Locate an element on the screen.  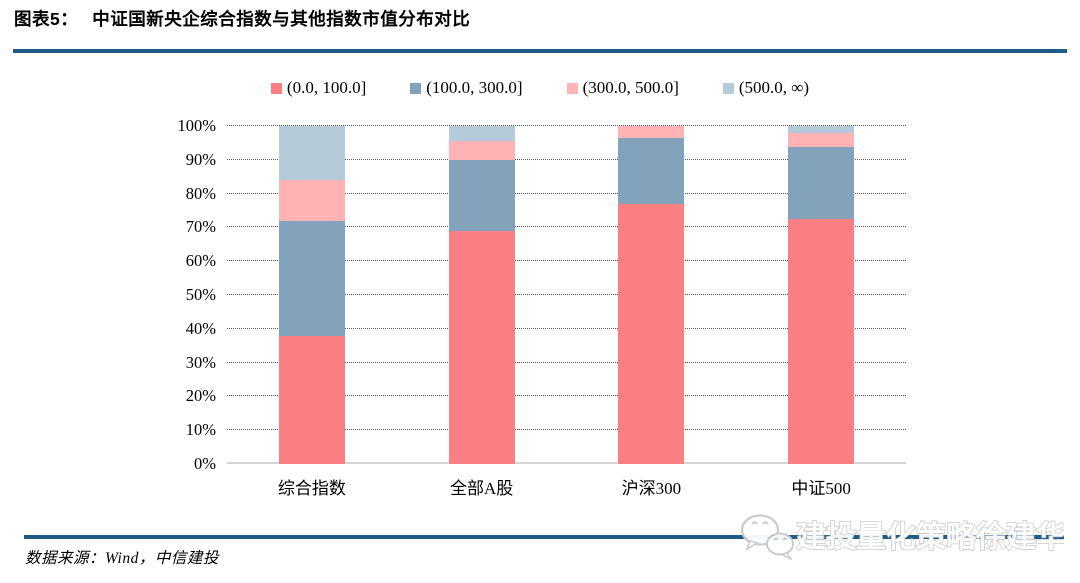
watermark: 建投量化策略徐建华 is located at coordinates (901, 536).